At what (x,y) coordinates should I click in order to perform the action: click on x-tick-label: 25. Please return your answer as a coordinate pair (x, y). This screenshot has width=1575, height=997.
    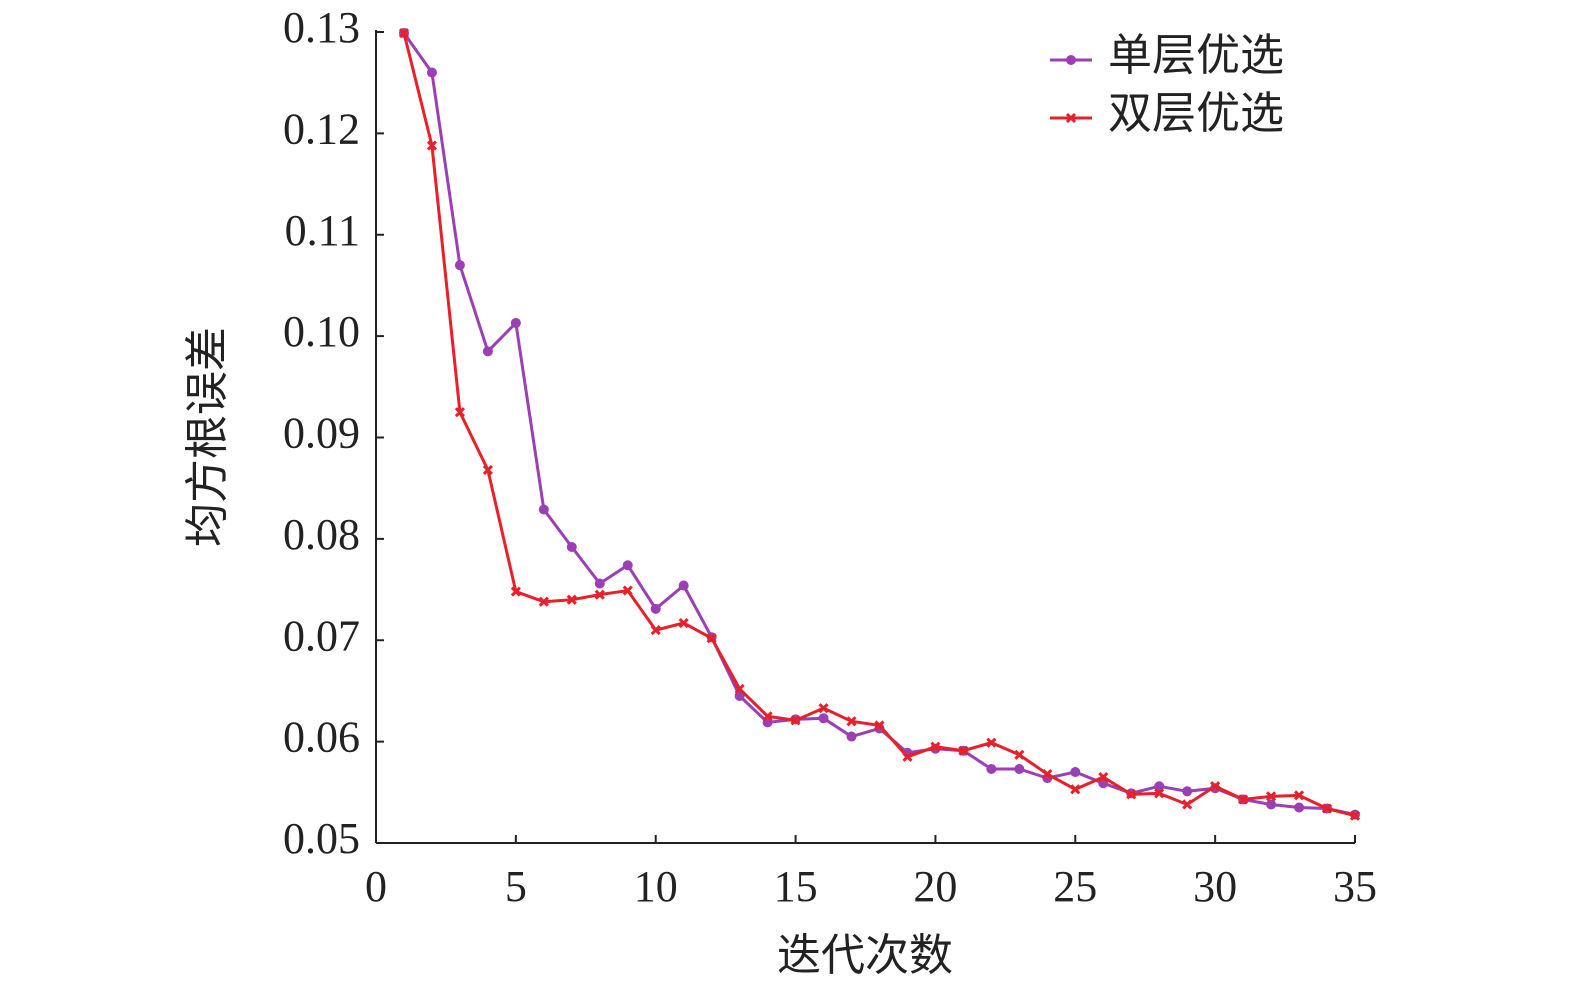
    Looking at the image, I should click on (1075, 886).